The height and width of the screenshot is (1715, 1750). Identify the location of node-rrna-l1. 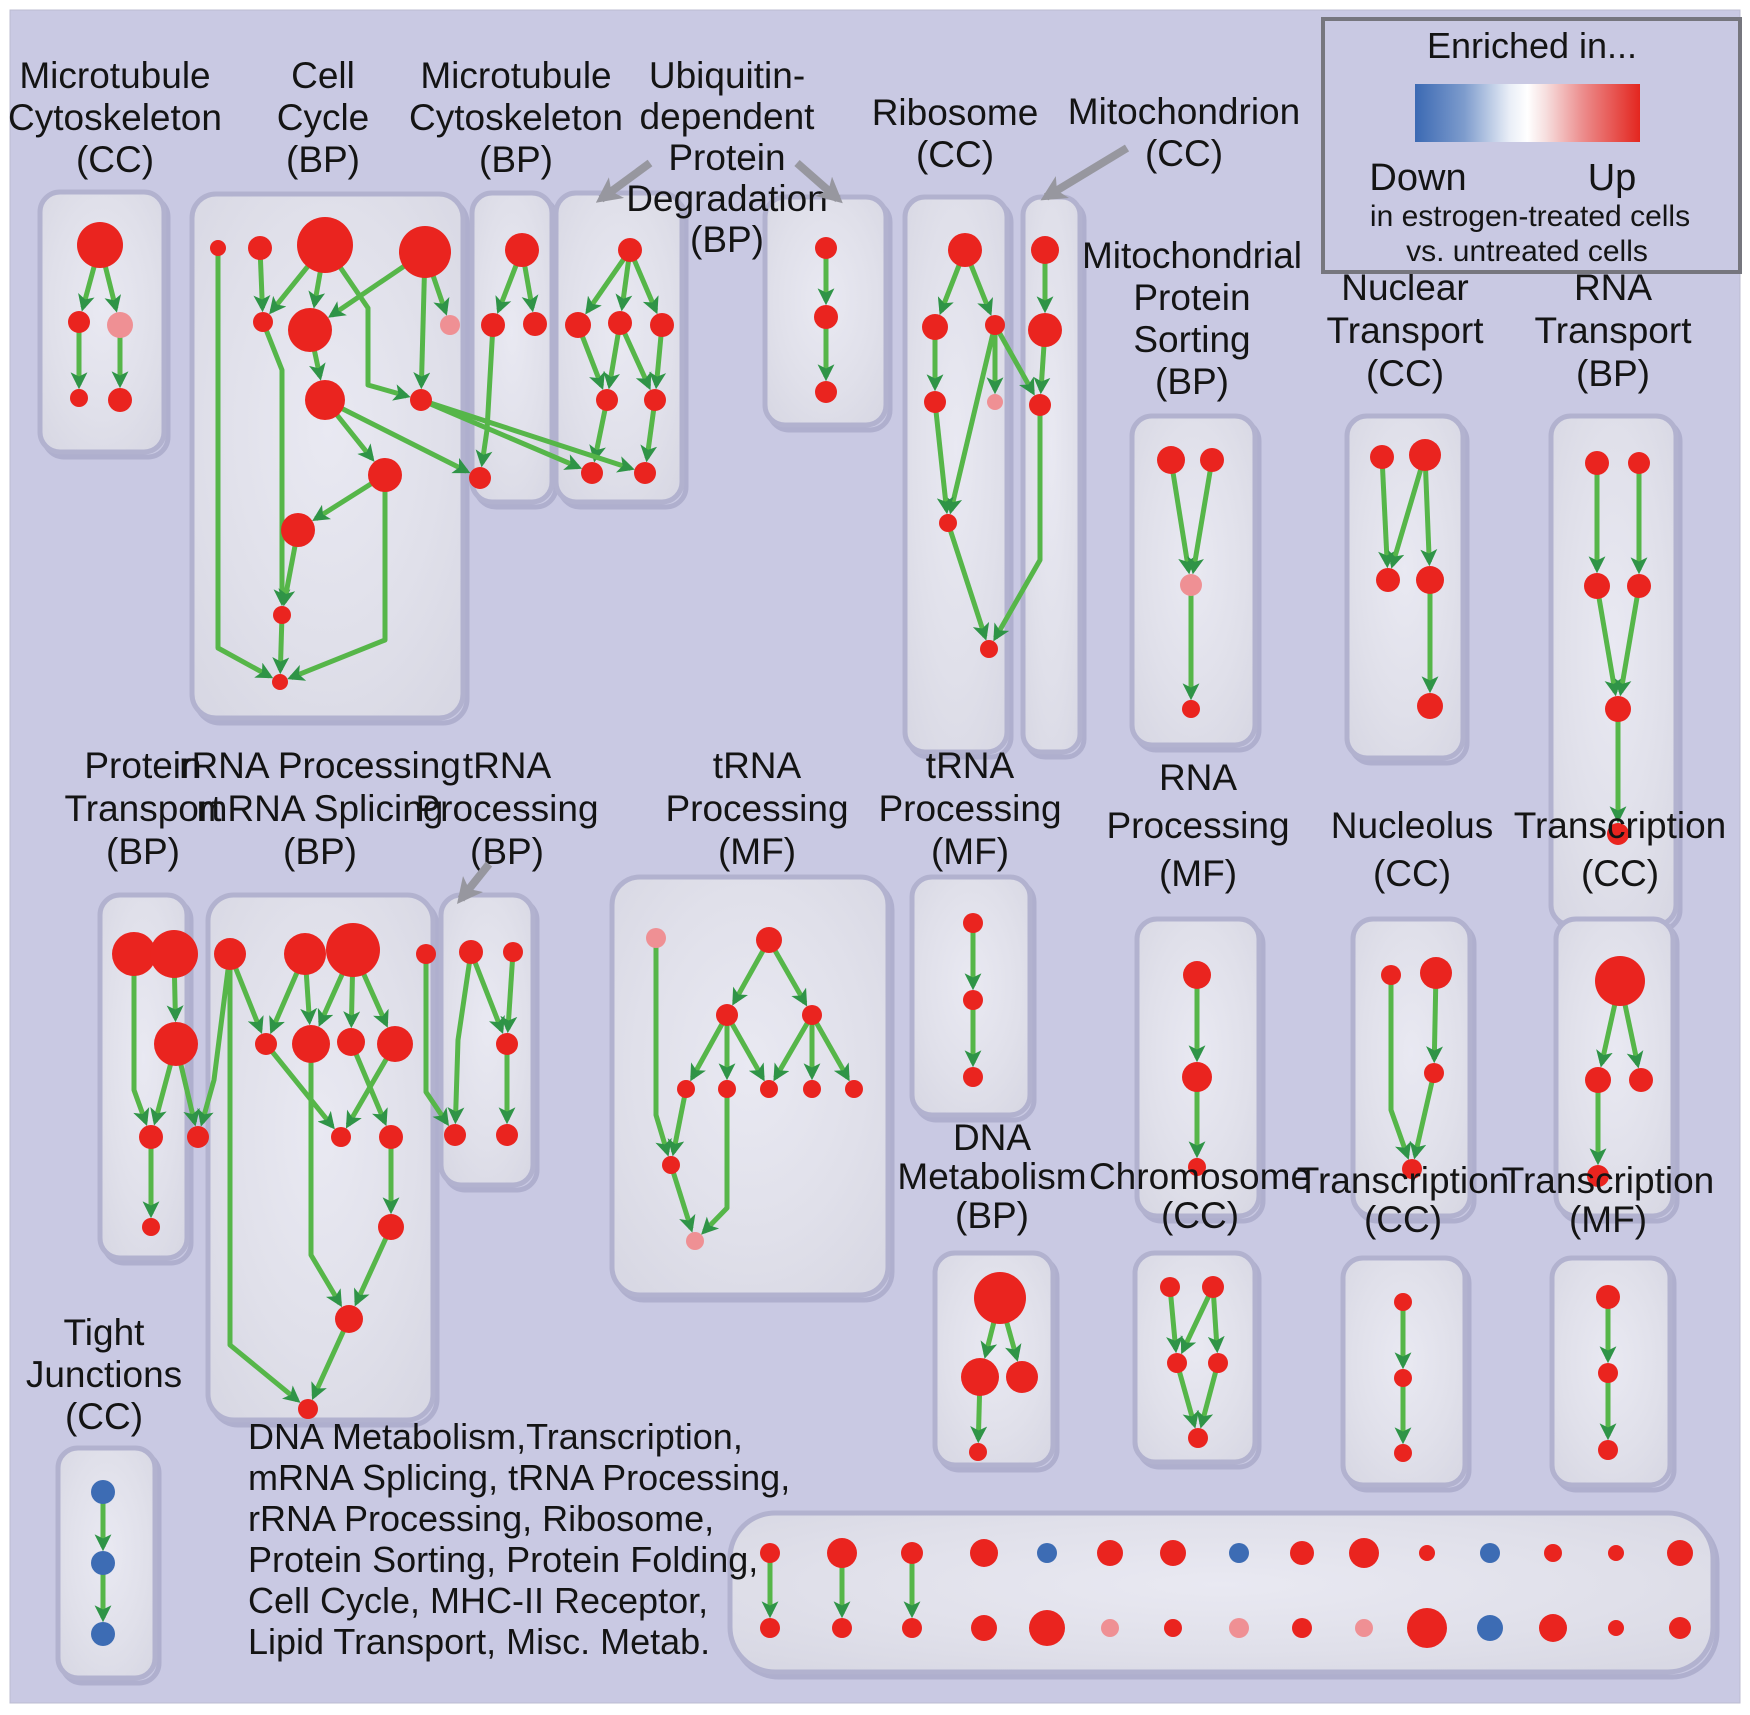
(341, 1137).